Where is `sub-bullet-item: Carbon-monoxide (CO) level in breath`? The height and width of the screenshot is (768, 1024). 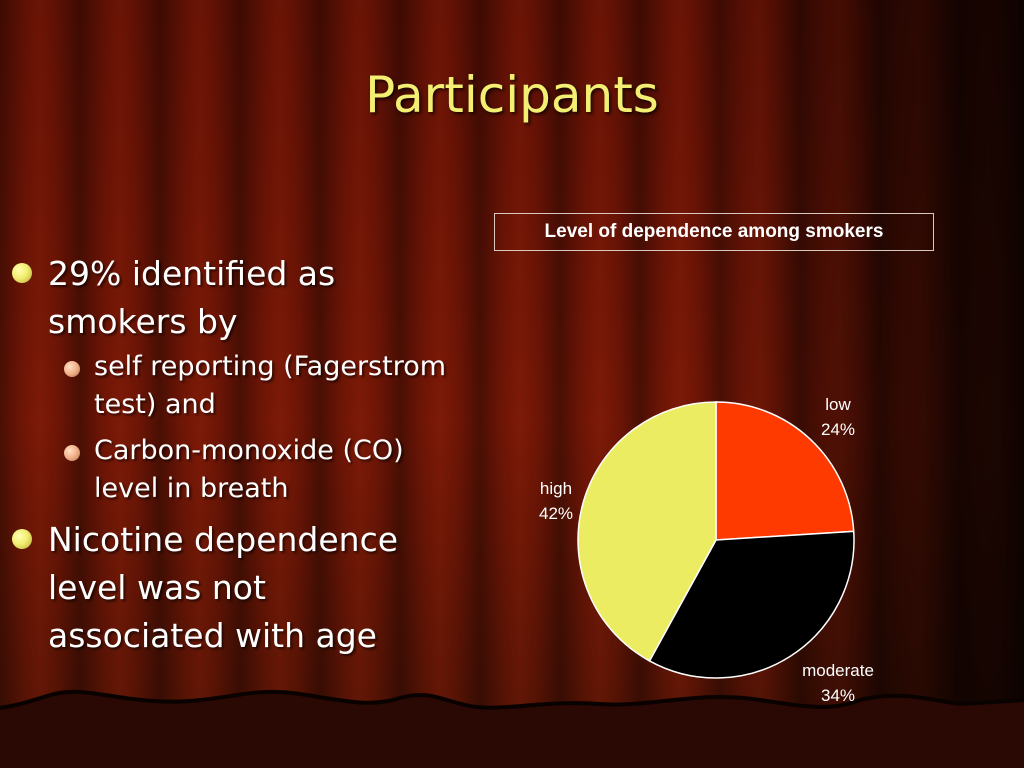 sub-bullet-item: Carbon-monoxide (CO) level in breath is located at coordinates (228, 470).